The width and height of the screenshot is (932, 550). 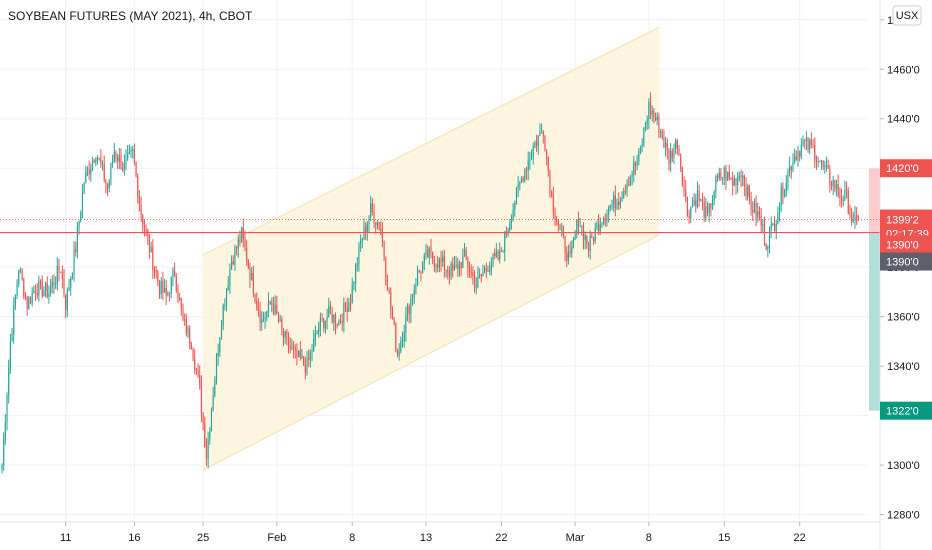 I want to click on loss-price-label: 1420'0, so click(x=902, y=169).